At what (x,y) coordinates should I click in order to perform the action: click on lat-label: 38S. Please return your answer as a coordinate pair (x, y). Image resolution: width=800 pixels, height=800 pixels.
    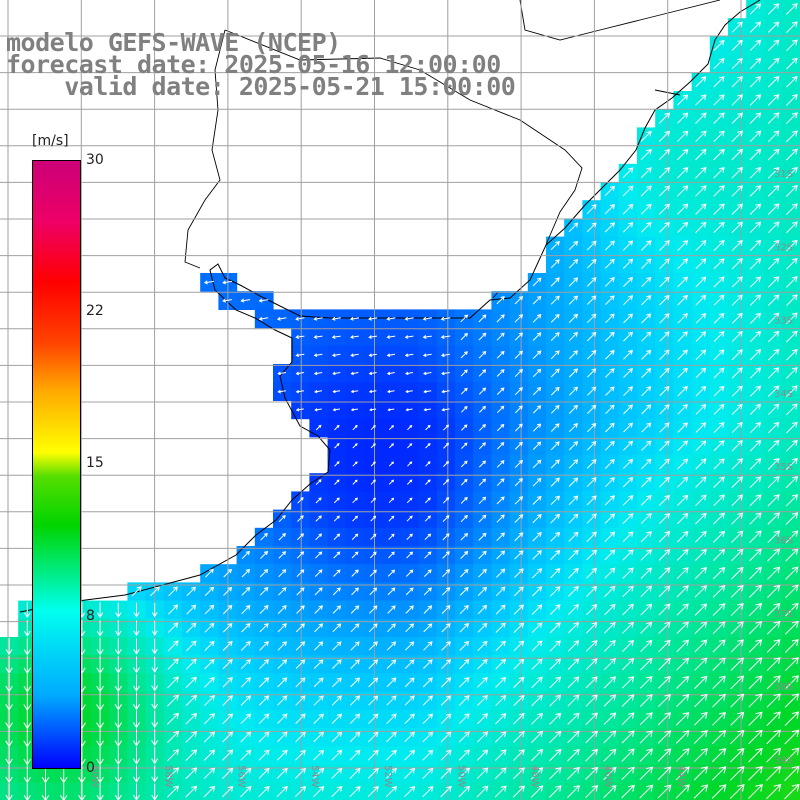
    Looking at the image, I should click on (783, 687).